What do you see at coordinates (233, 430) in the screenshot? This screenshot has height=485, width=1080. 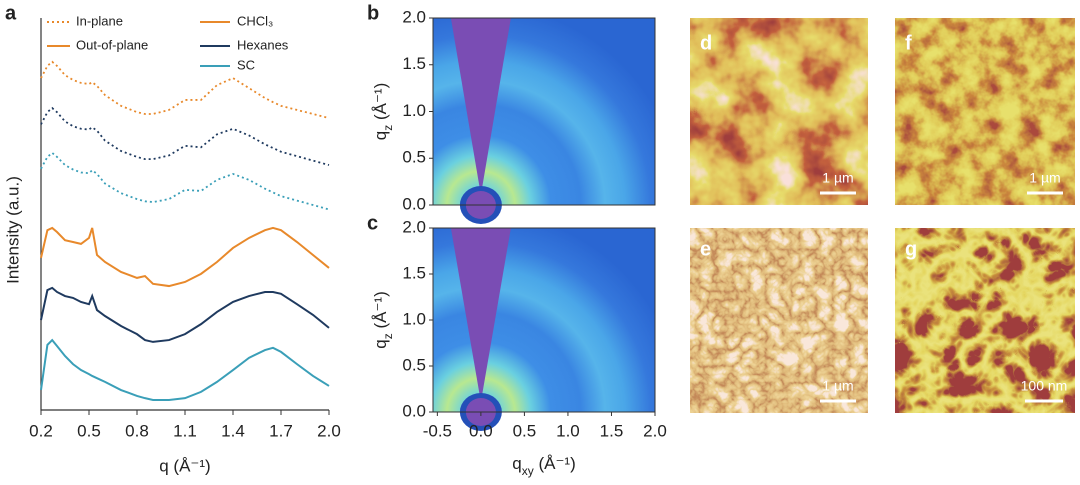 I see `x-tick-label: 1.4` at bounding box center [233, 430].